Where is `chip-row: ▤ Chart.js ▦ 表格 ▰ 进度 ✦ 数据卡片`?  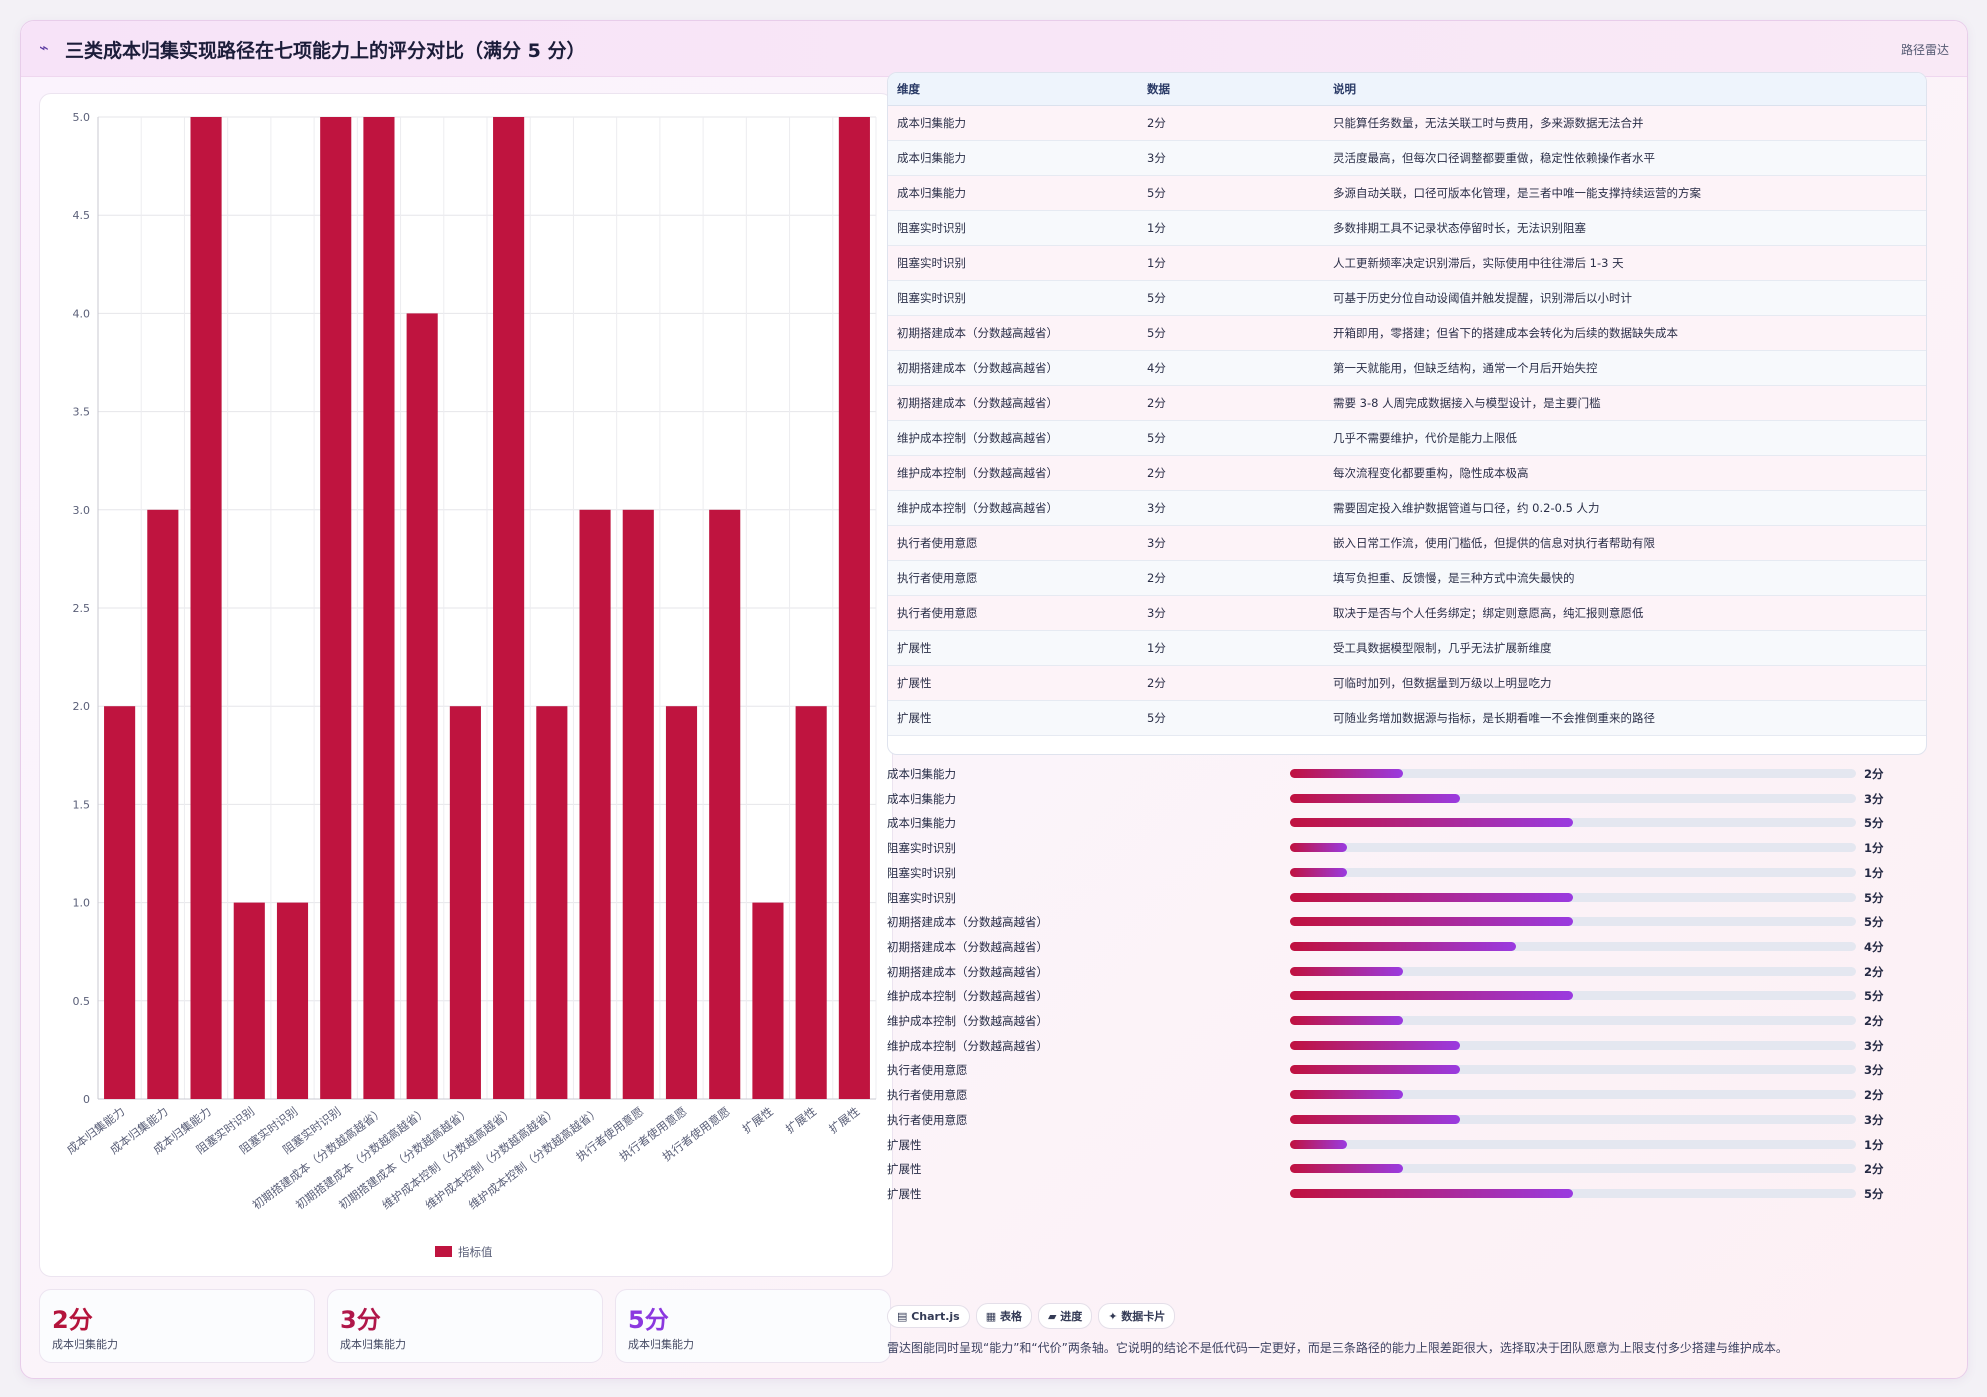 chip-row: ▤ Chart.js ▦ 表格 ▰ 进度 ✦ 数据卡片 is located at coordinates (1034, 1316).